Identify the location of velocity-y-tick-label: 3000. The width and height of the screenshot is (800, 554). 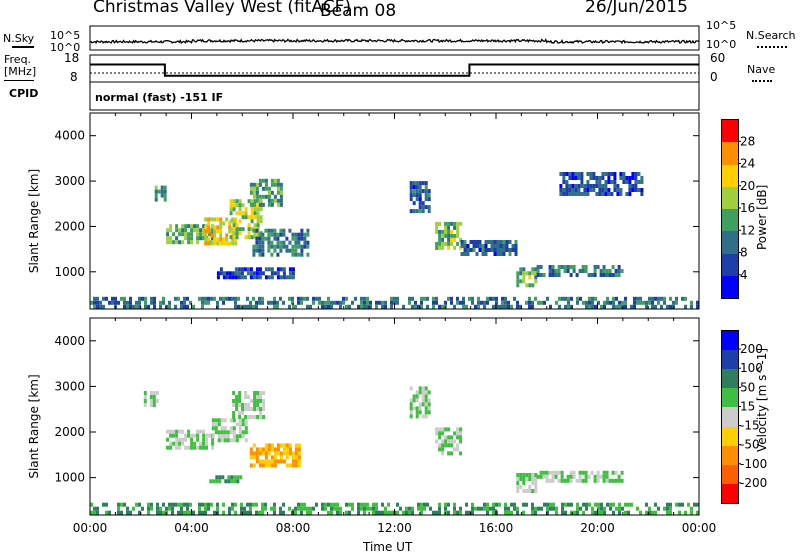
(69, 386).